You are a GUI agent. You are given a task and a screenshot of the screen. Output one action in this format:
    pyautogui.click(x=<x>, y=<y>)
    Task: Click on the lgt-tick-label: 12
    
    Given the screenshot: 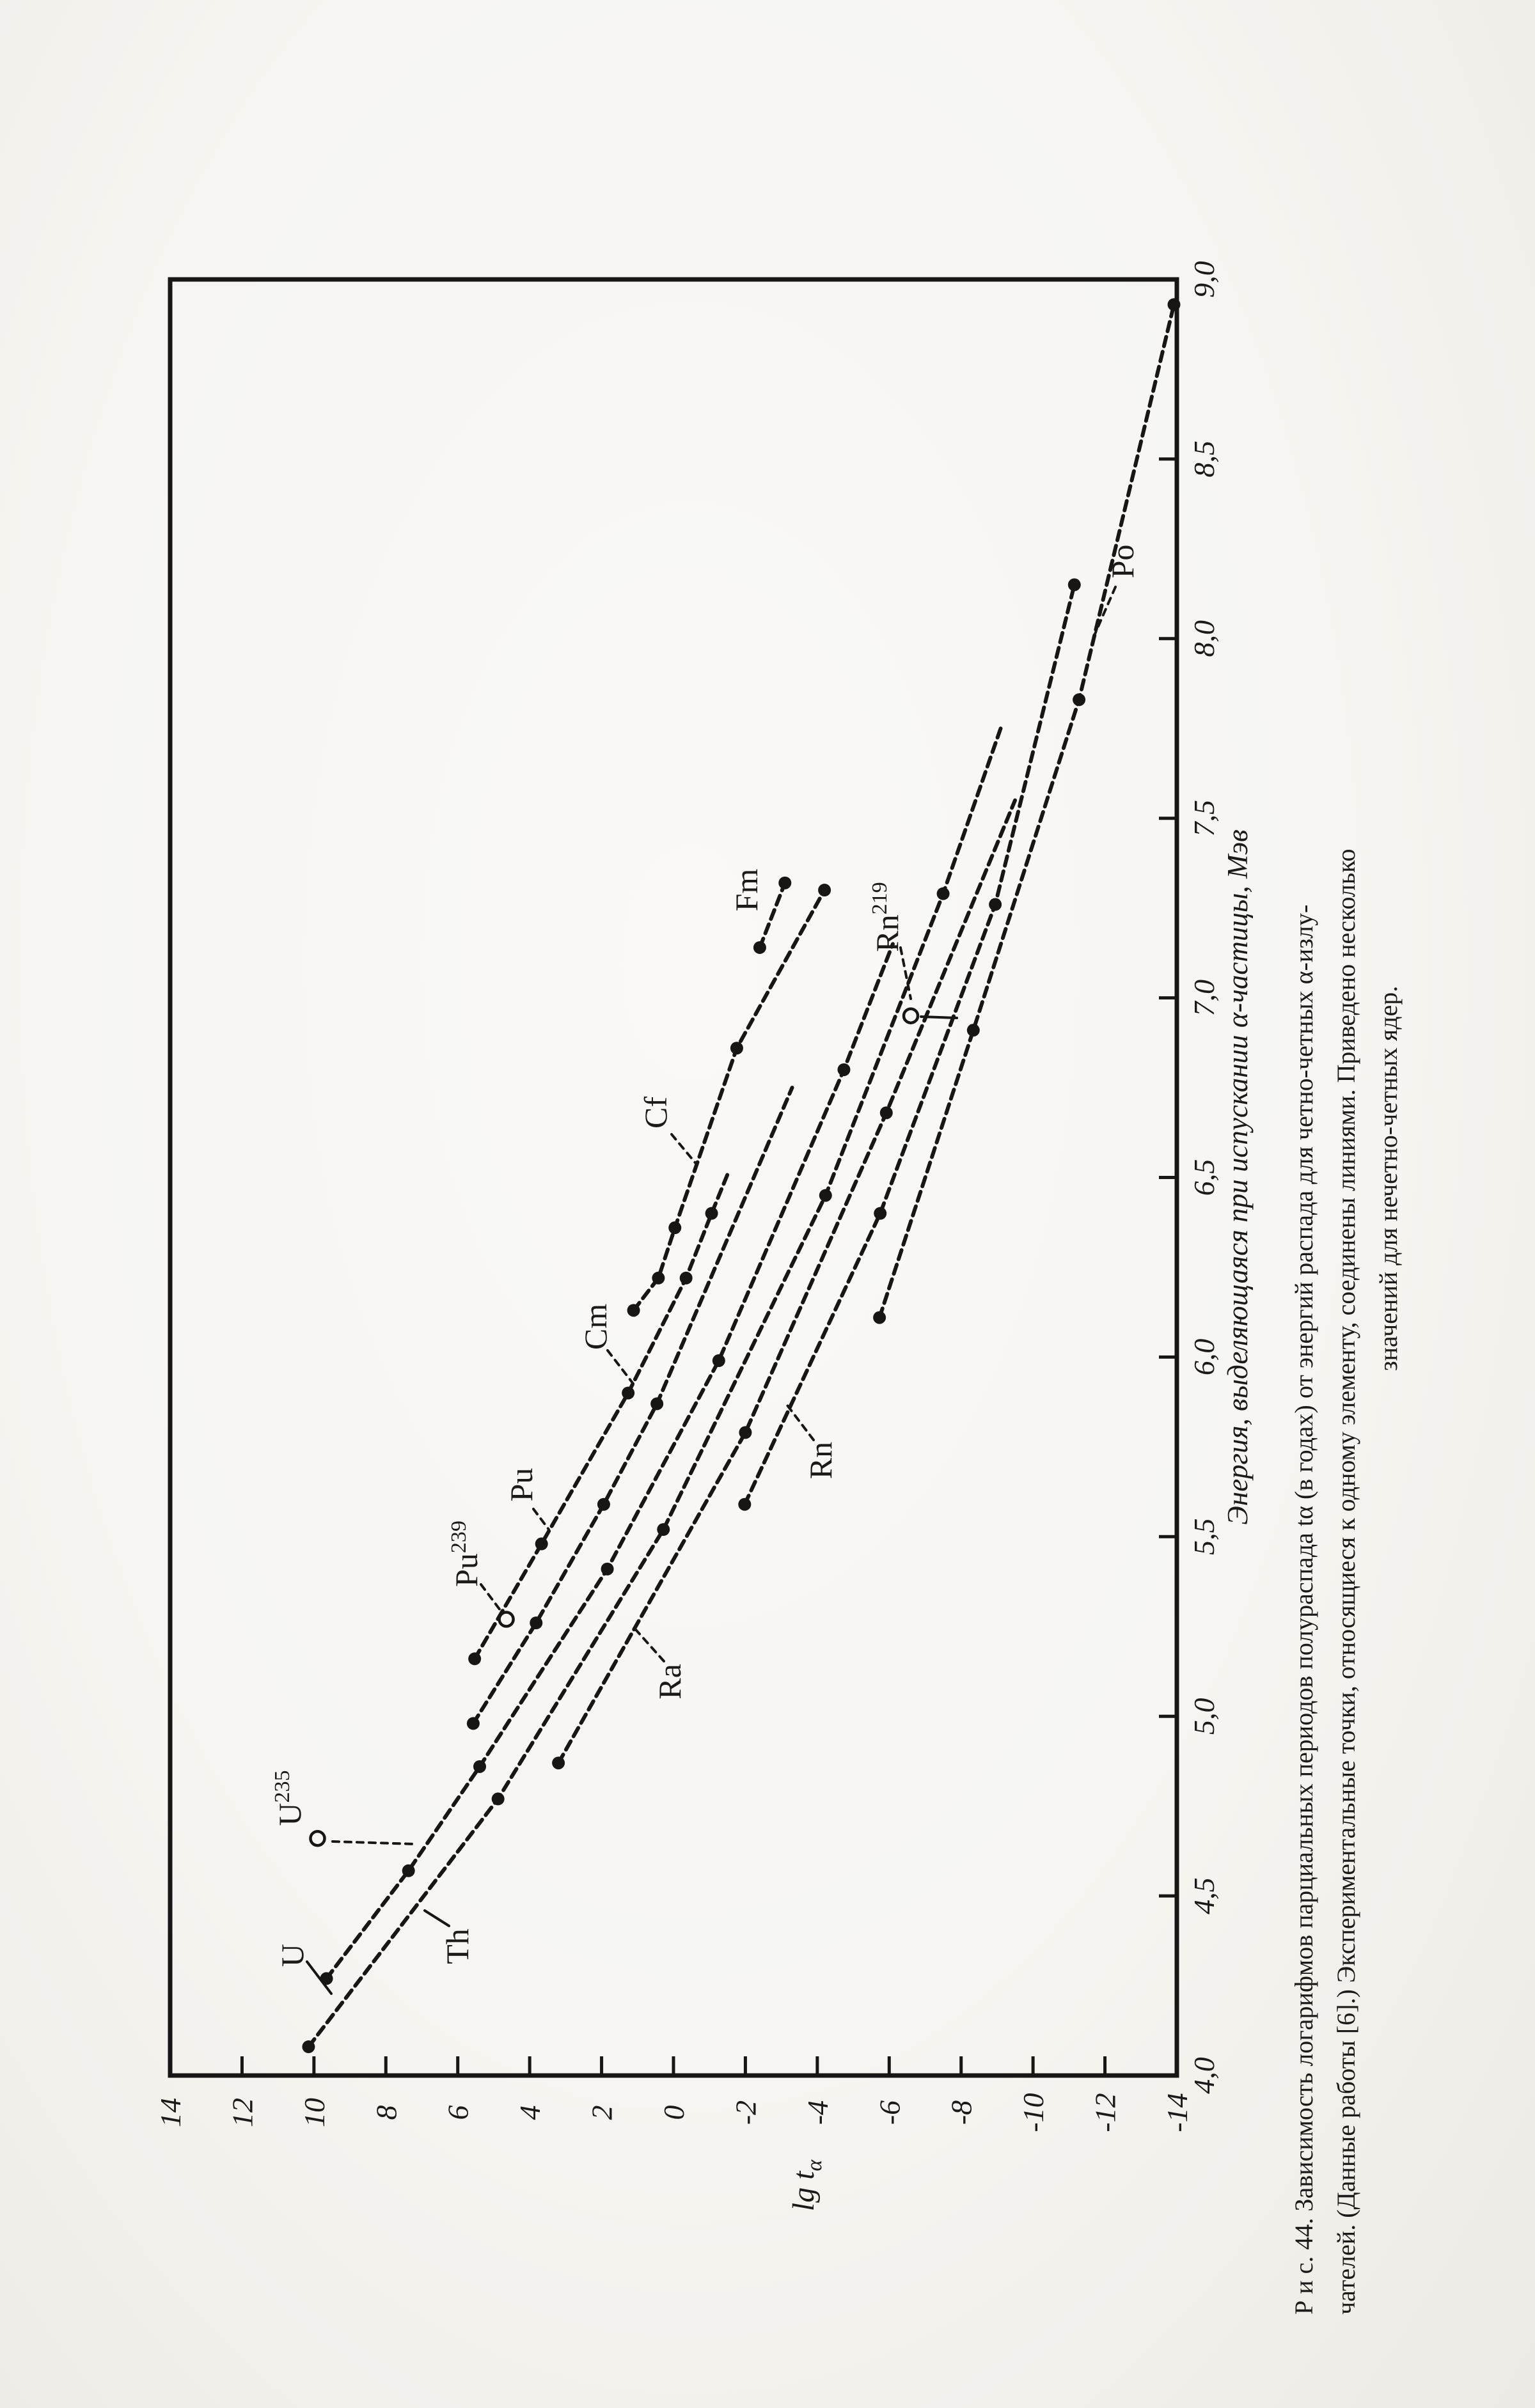 What is the action you would take?
    pyautogui.click(x=242, y=2112)
    